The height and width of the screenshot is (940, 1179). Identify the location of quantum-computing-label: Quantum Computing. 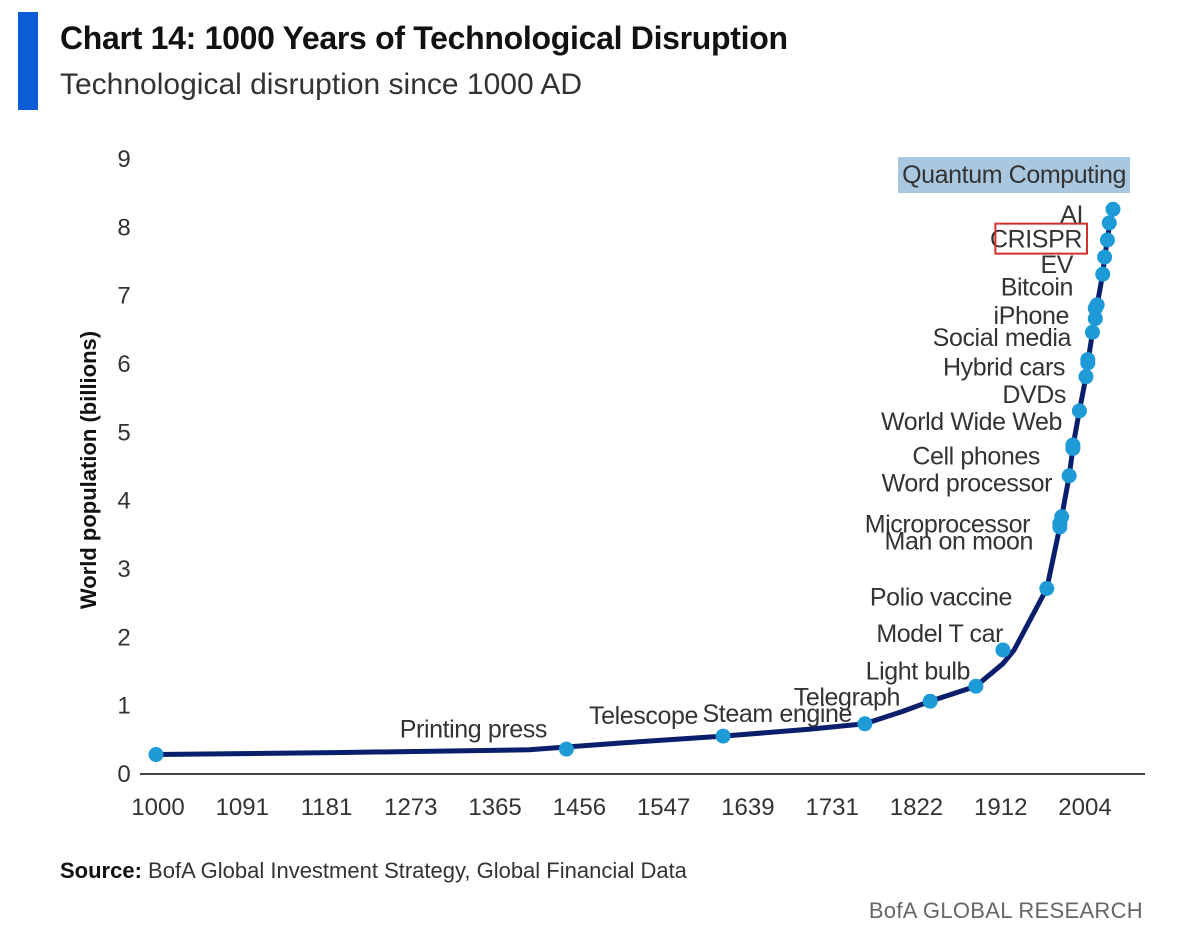
(1014, 175).